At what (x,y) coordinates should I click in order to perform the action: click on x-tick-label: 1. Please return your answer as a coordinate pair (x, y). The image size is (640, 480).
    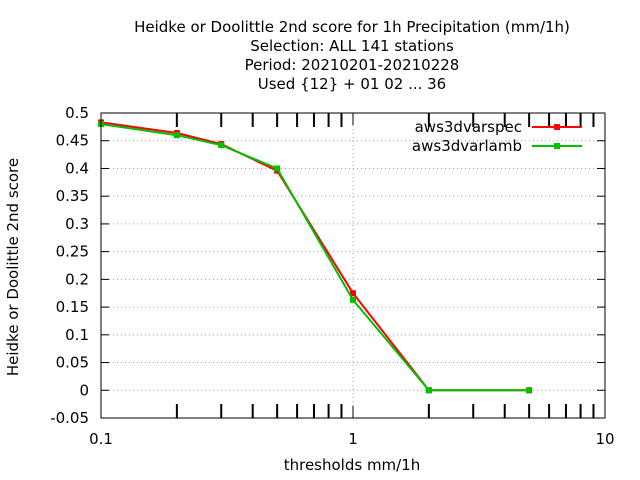
    Looking at the image, I should click on (353, 439).